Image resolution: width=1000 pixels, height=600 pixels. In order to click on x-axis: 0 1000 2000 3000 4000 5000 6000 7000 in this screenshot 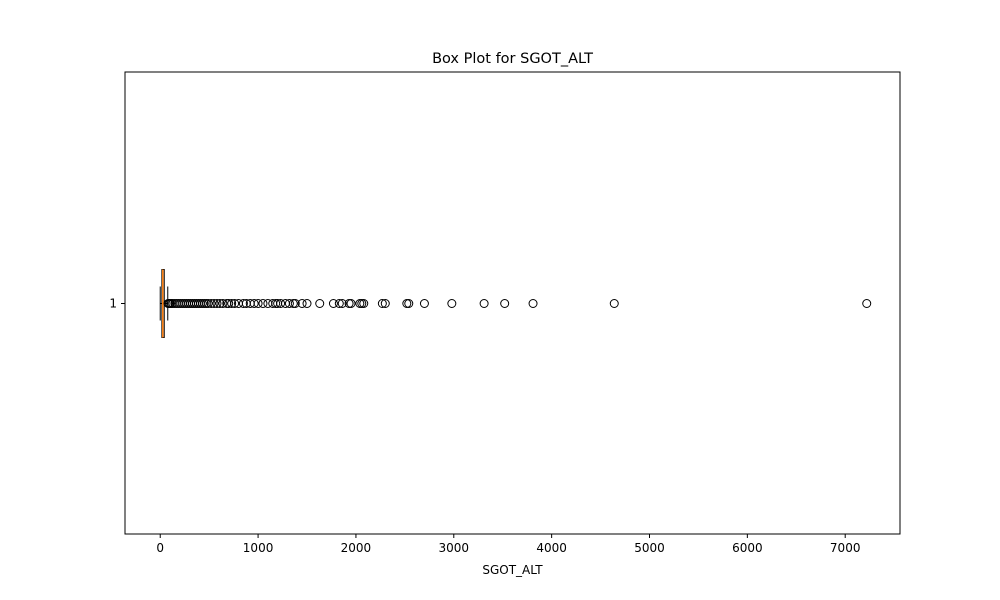, I will do `click(508, 544)`.